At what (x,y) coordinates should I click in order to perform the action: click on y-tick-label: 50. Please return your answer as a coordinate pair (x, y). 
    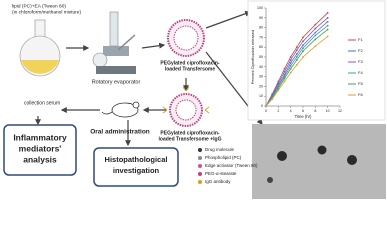
    Looking at the image, I should click on (261, 57).